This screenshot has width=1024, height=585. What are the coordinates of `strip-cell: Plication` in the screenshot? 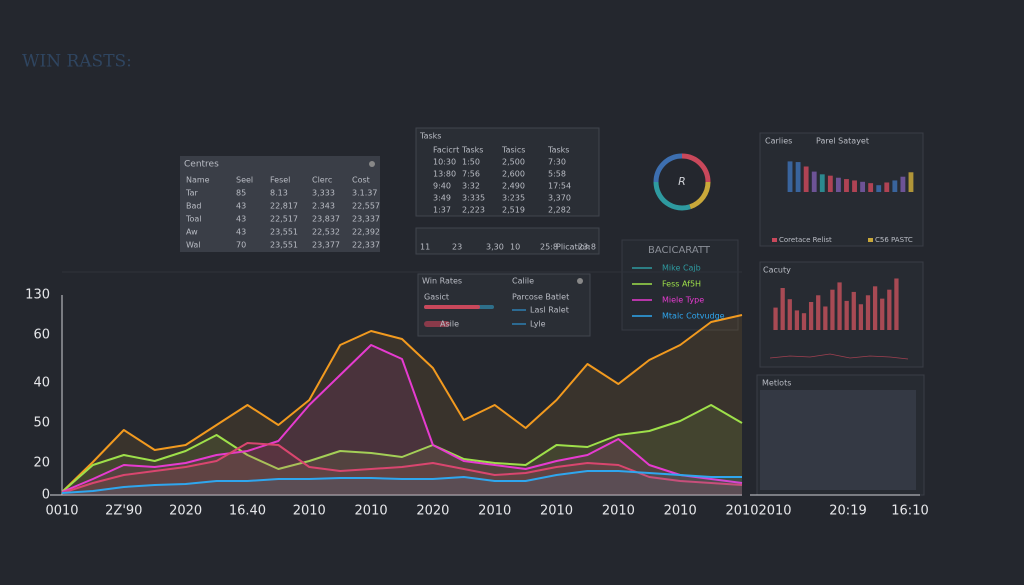 It's located at (573, 247).